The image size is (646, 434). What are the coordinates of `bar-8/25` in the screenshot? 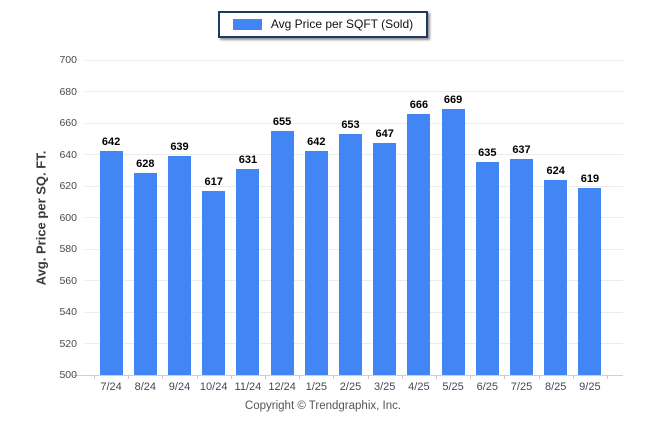 It's located at (556, 277).